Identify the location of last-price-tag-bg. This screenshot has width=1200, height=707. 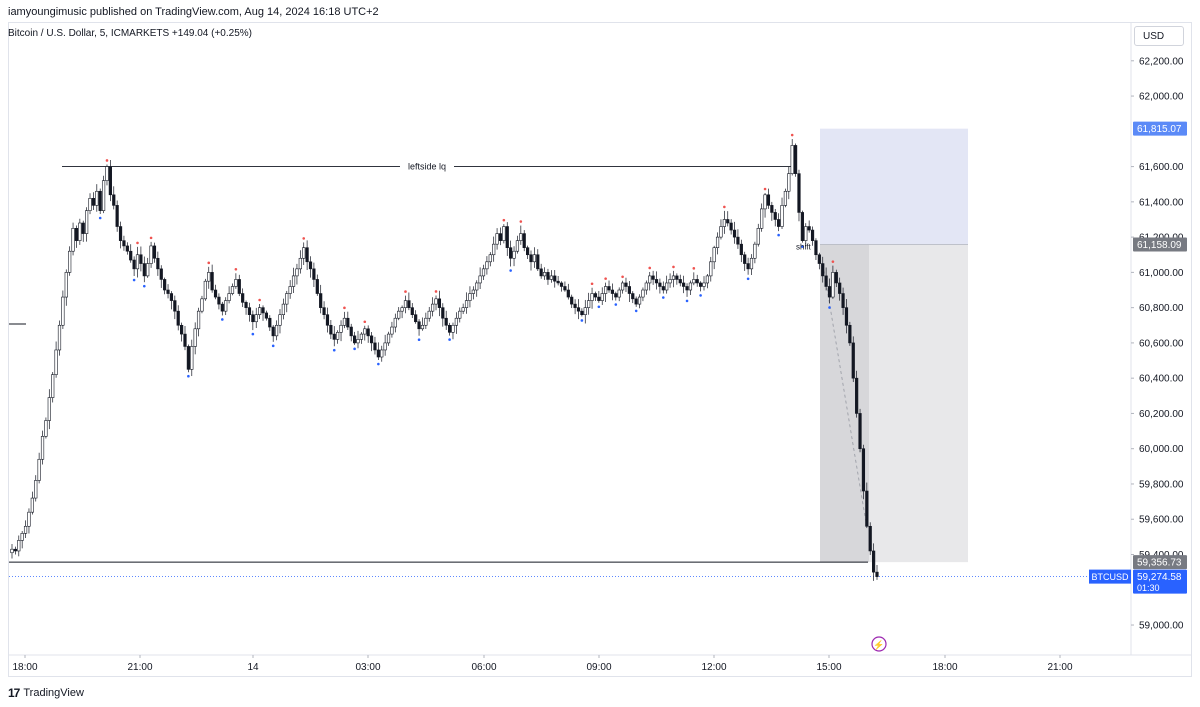
(1160, 581).